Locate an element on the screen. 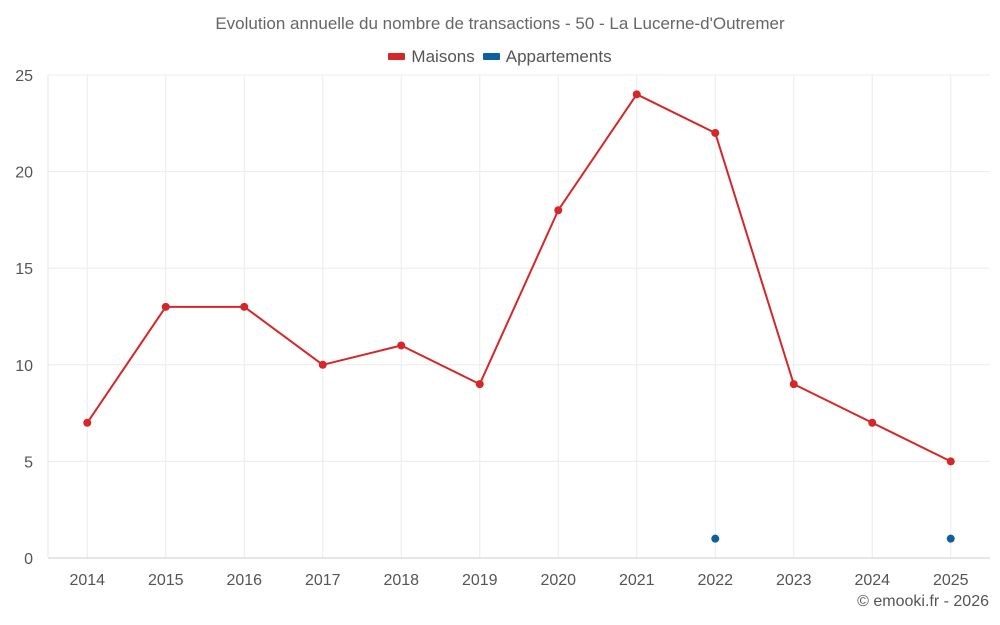 Image resolution: width=1000 pixels, height=625 pixels. x-tick-label: 2017 is located at coordinates (323, 580).